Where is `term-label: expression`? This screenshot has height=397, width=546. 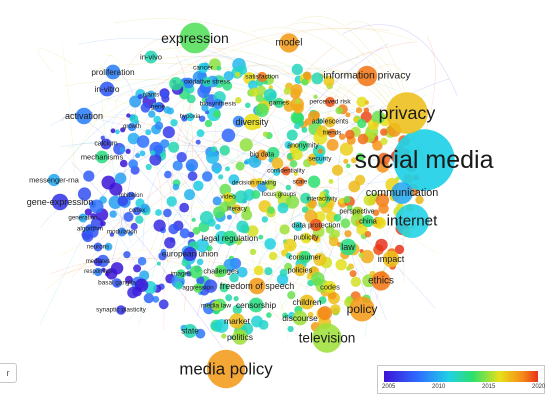
term-label: expression is located at coordinates (195, 38).